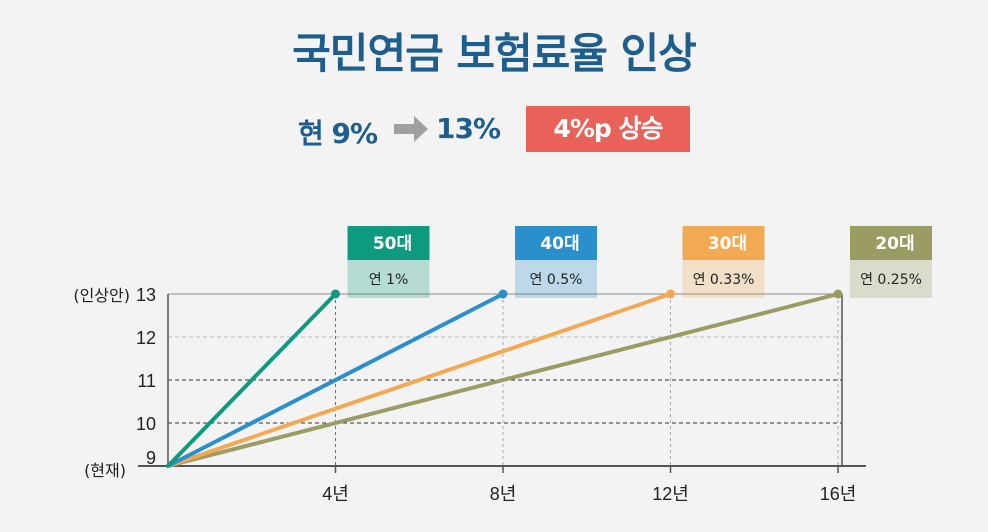  Describe the element at coordinates (838, 494) in the screenshot. I see `x-tick-label: 16년` at that location.